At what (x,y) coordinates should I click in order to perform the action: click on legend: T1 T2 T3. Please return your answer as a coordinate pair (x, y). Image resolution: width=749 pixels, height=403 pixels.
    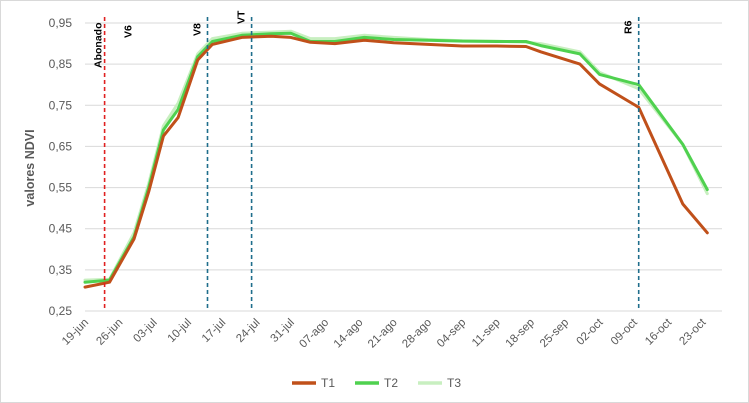
    Looking at the image, I should click on (376, 383).